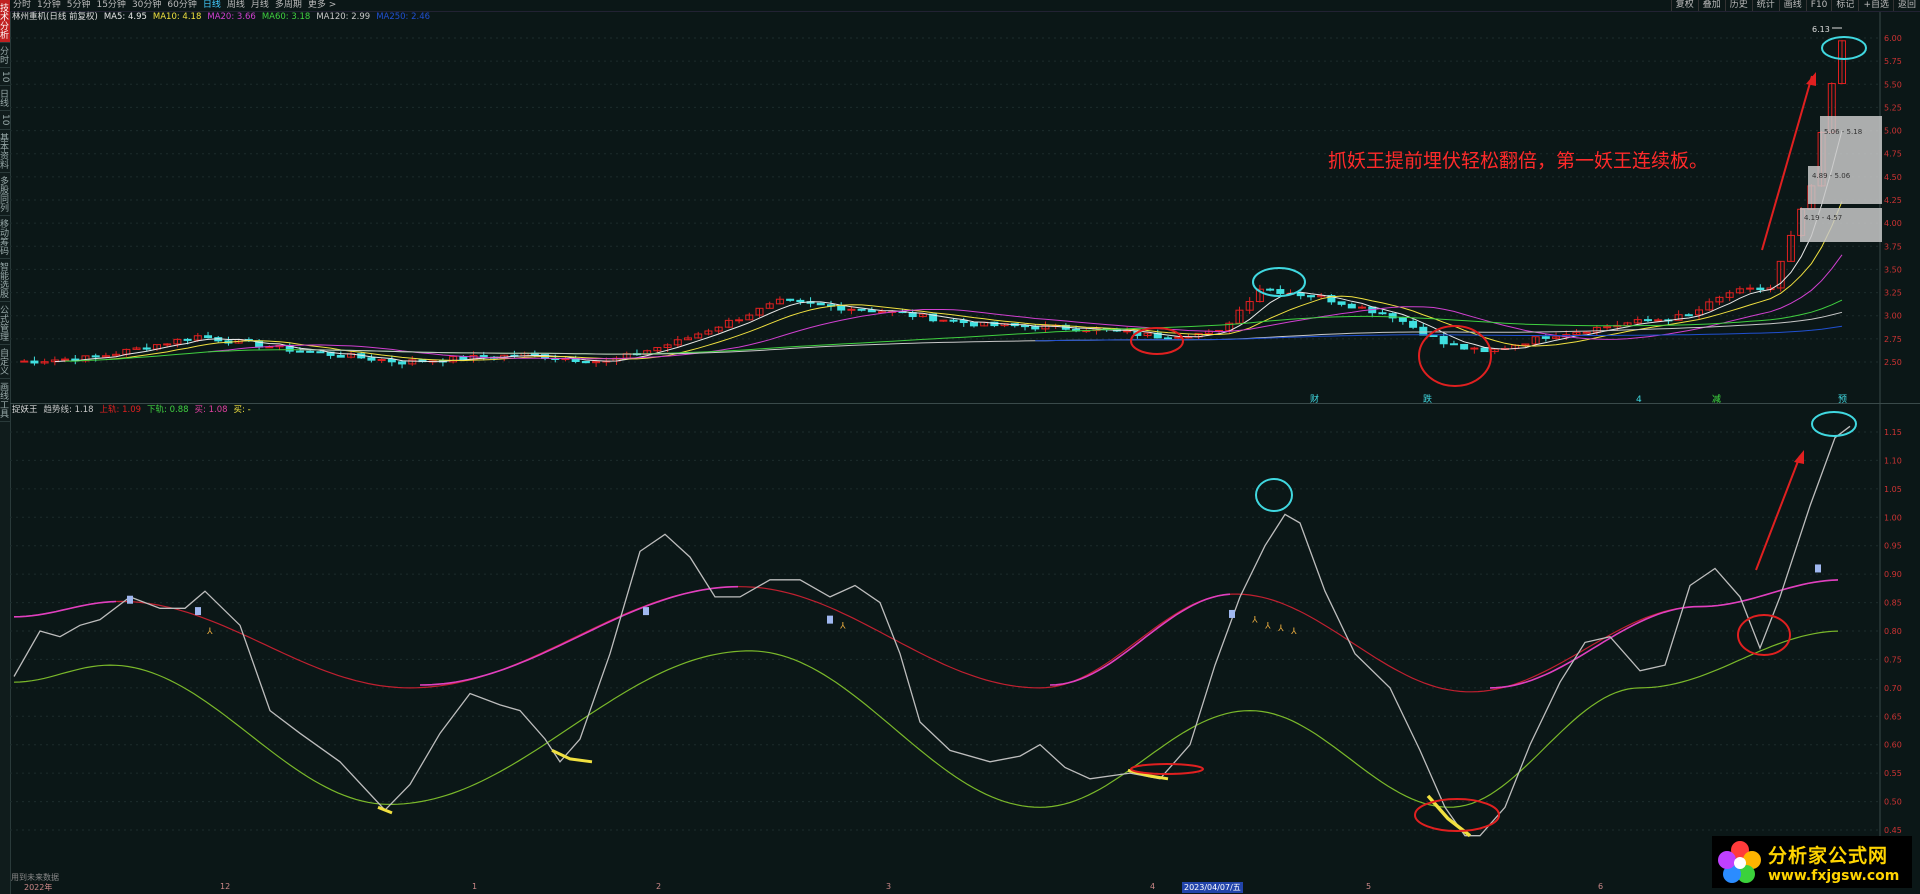  I want to click on left-tab-3: 日线, so click(5, 99).